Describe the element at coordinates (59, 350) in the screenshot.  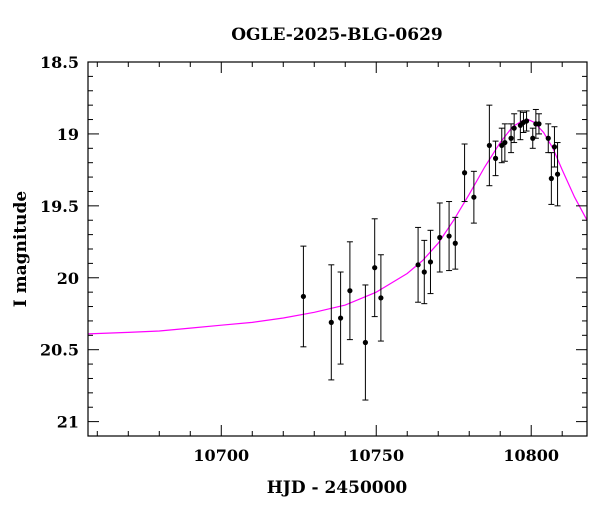
I see `y-tick-label: 20.5` at that location.